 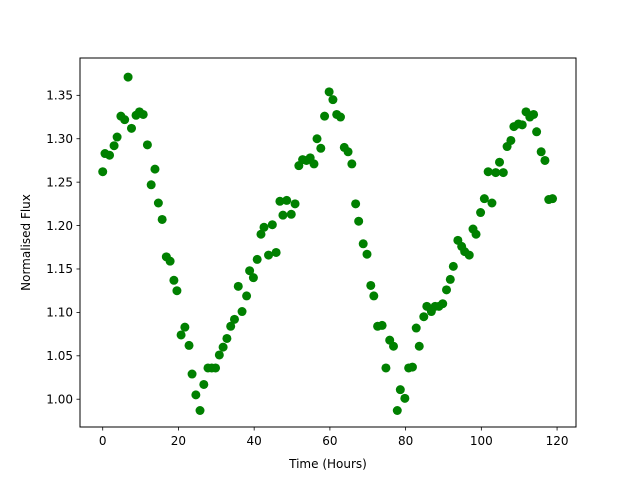 I want to click on x-tick-label: 40, so click(x=254, y=441).